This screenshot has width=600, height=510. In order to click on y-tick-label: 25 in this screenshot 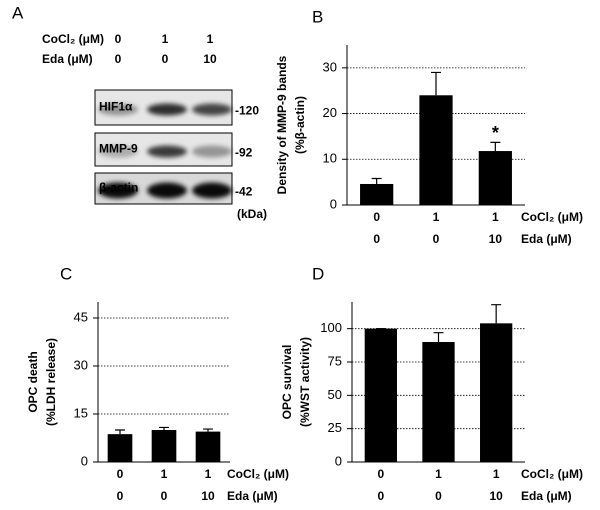, I will do `click(335, 427)`.